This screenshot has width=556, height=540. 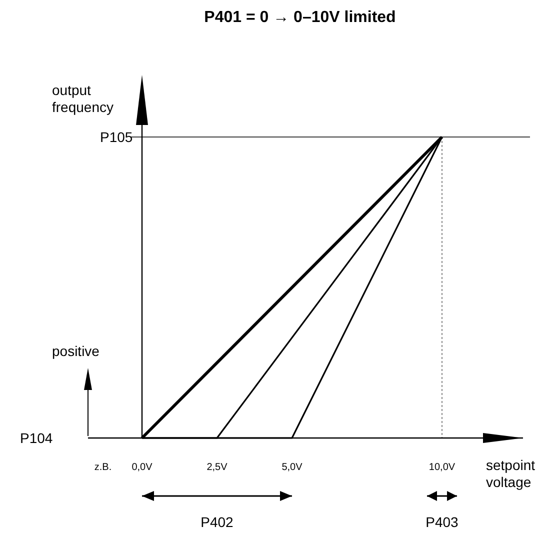 I want to click on x-tick-label: 2,5V, so click(x=217, y=467).